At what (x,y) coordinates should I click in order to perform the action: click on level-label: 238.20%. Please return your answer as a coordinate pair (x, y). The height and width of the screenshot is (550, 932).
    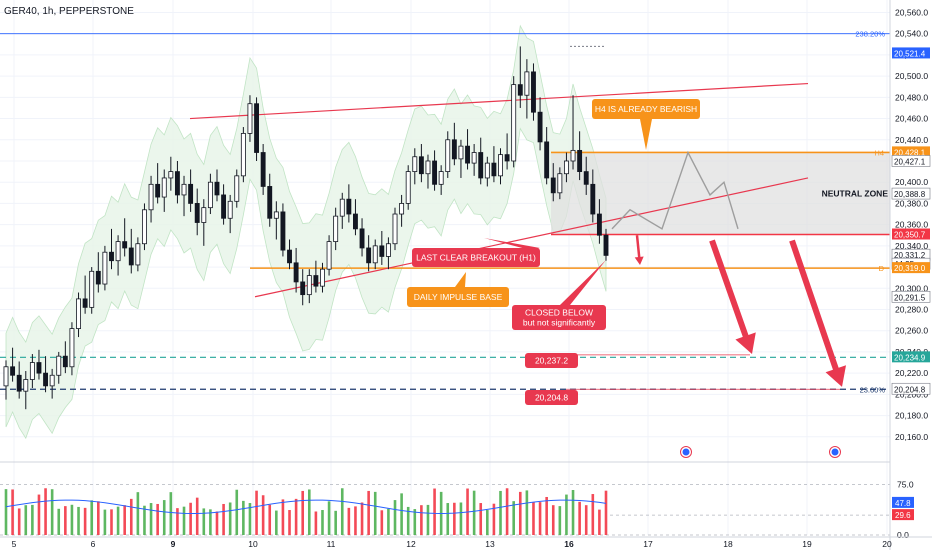
    Looking at the image, I should click on (870, 34).